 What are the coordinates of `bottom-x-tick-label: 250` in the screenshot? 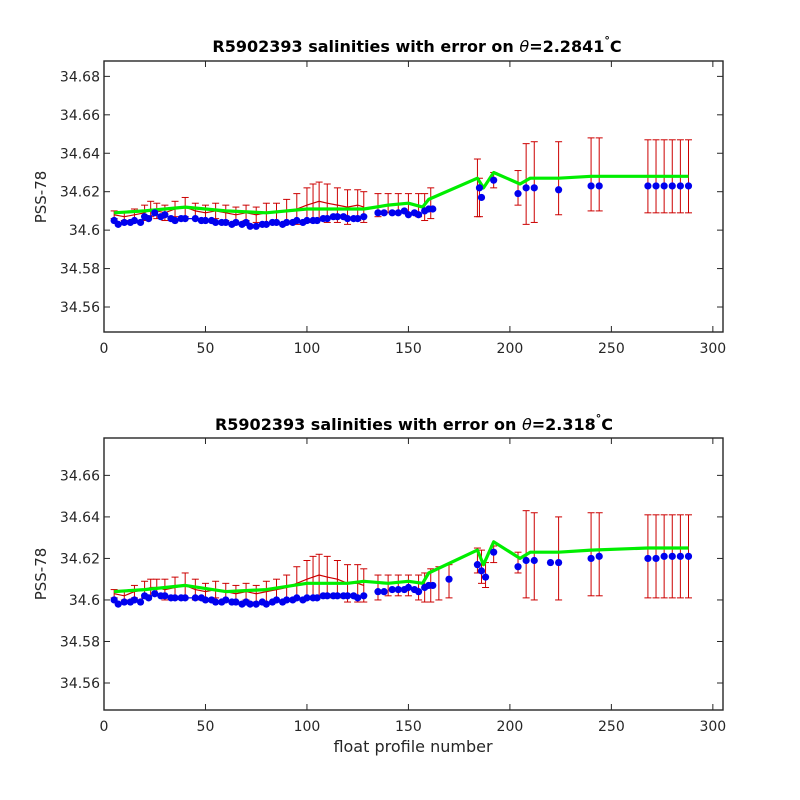 It's located at (611, 727).